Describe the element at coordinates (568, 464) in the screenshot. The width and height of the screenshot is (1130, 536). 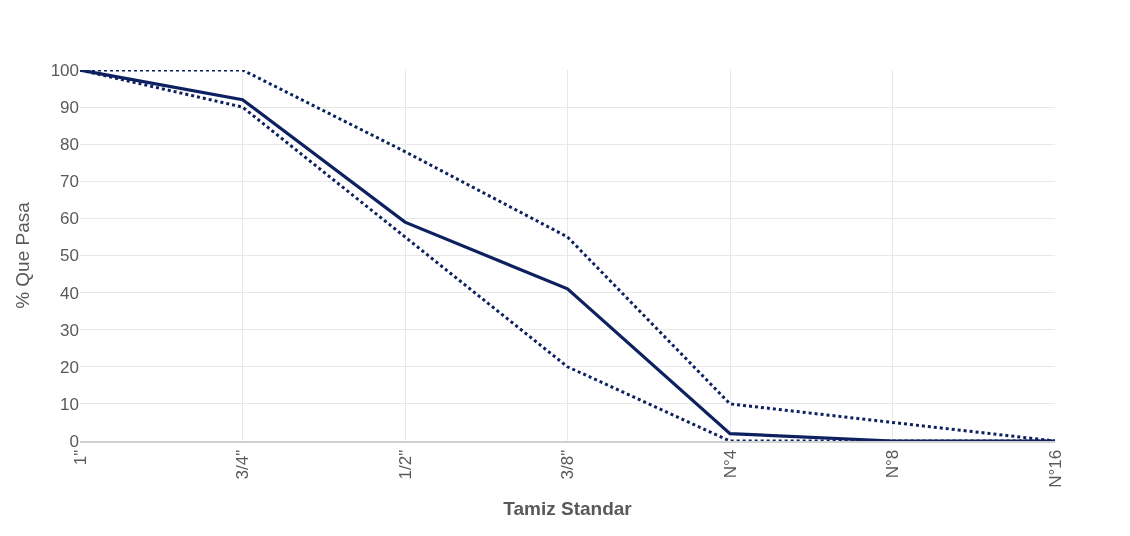
I see `x-tick-label: 3/8"` at that location.